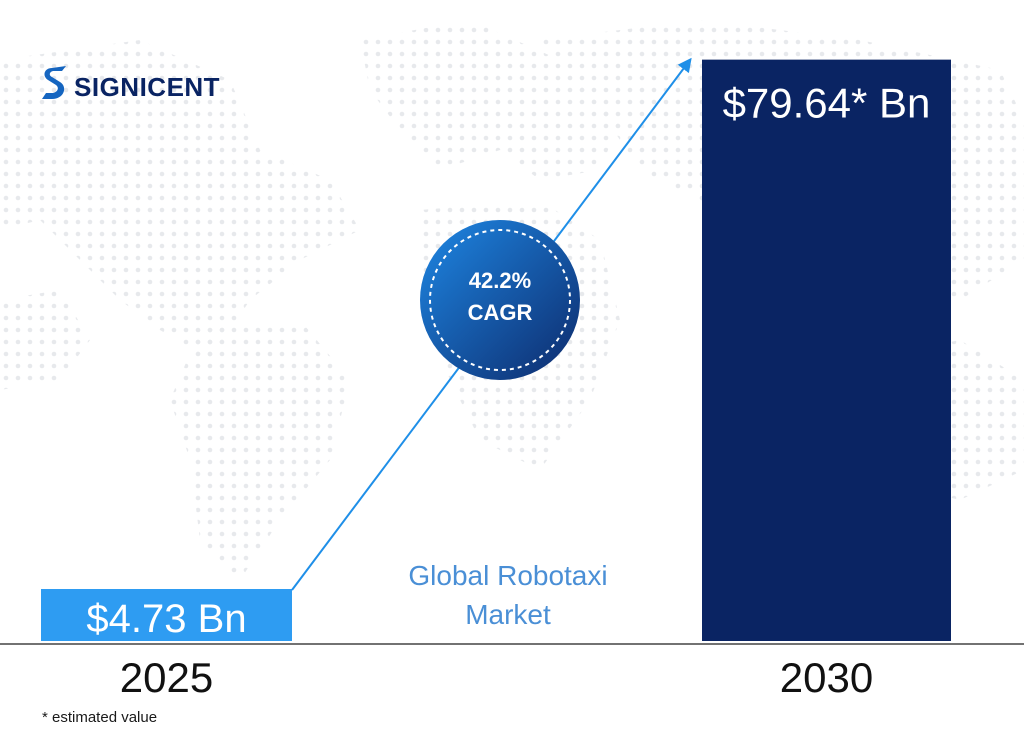 Image resolution: width=1024 pixels, height=747 pixels. Describe the element at coordinates (826, 677) in the screenshot. I see `category-label-2030: 2030` at that location.